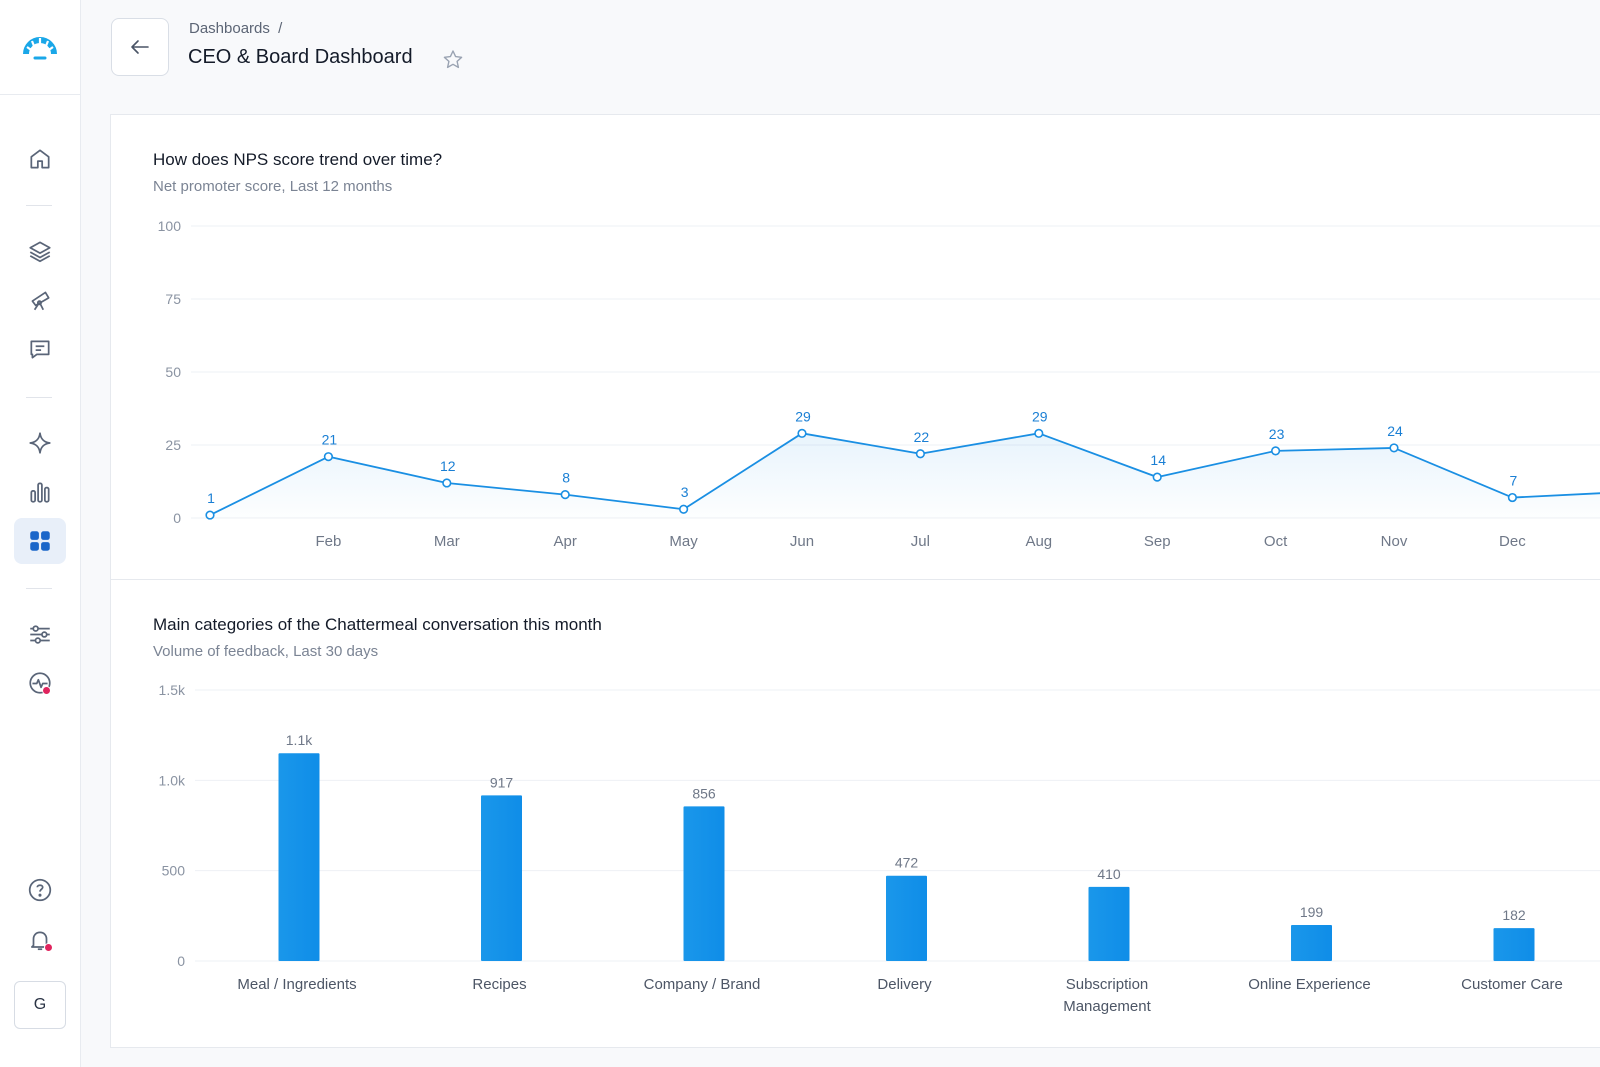 Image resolution: width=1600 pixels, height=1067 pixels. Describe the element at coordinates (330, 440) in the screenshot. I see `data-label: 21` at that location.